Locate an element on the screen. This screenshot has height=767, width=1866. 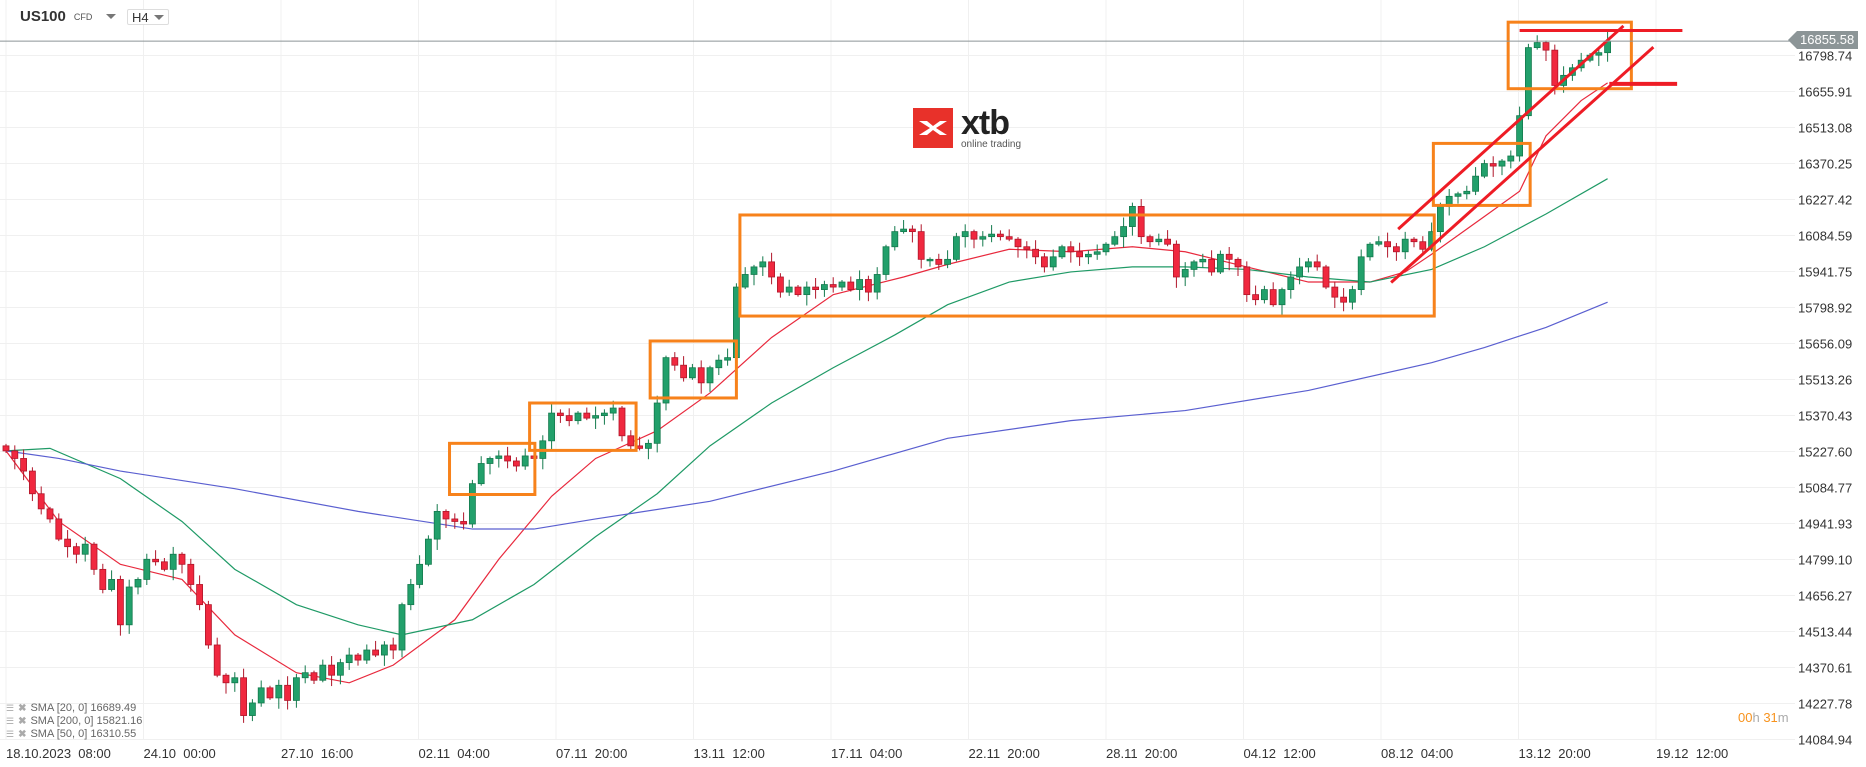
y-tick-label: 16084.59 is located at coordinates (1825, 236).